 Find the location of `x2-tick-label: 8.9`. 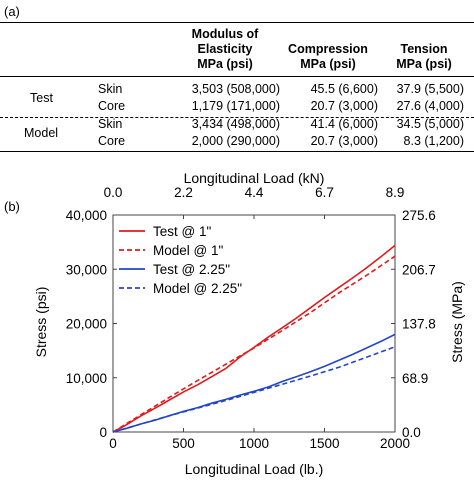

x2-tick-label: 8.9 is located at coordinates (395, 192).